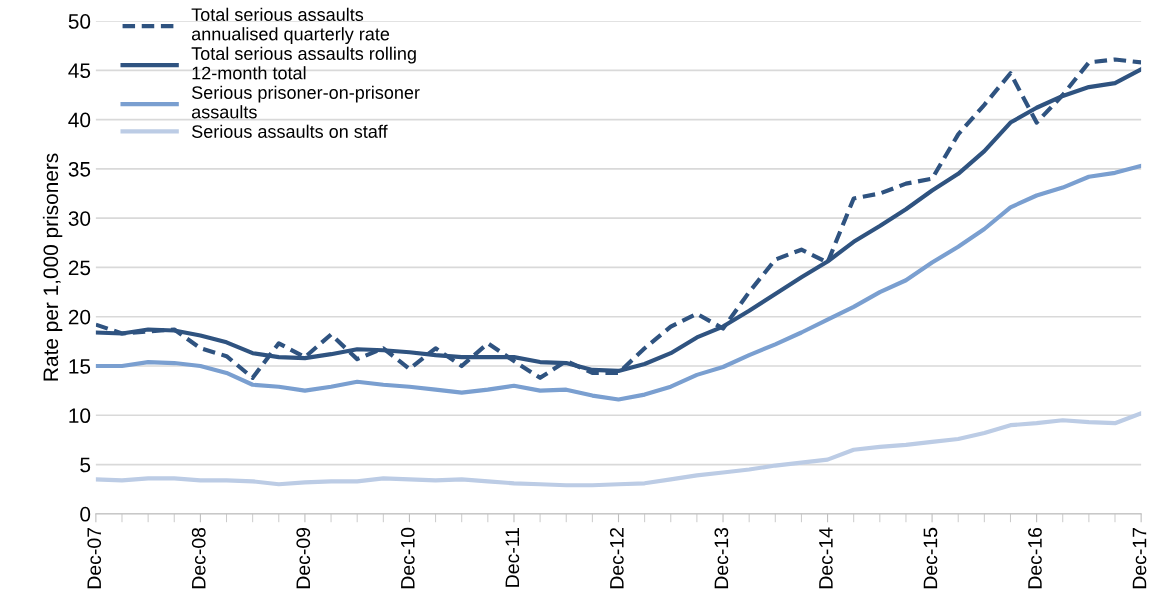  Describe the element at coordinates (94, 558) in the screenshot. I see `x-tick-label: Dec-07` at that location.